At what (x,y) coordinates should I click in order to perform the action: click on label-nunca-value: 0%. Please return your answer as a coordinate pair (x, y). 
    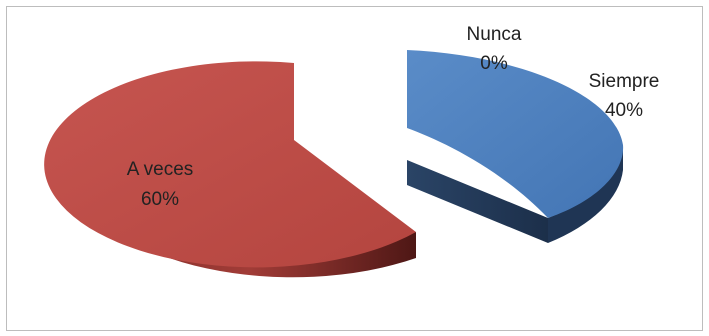
    Looking at the image, I should click on (494, 63).